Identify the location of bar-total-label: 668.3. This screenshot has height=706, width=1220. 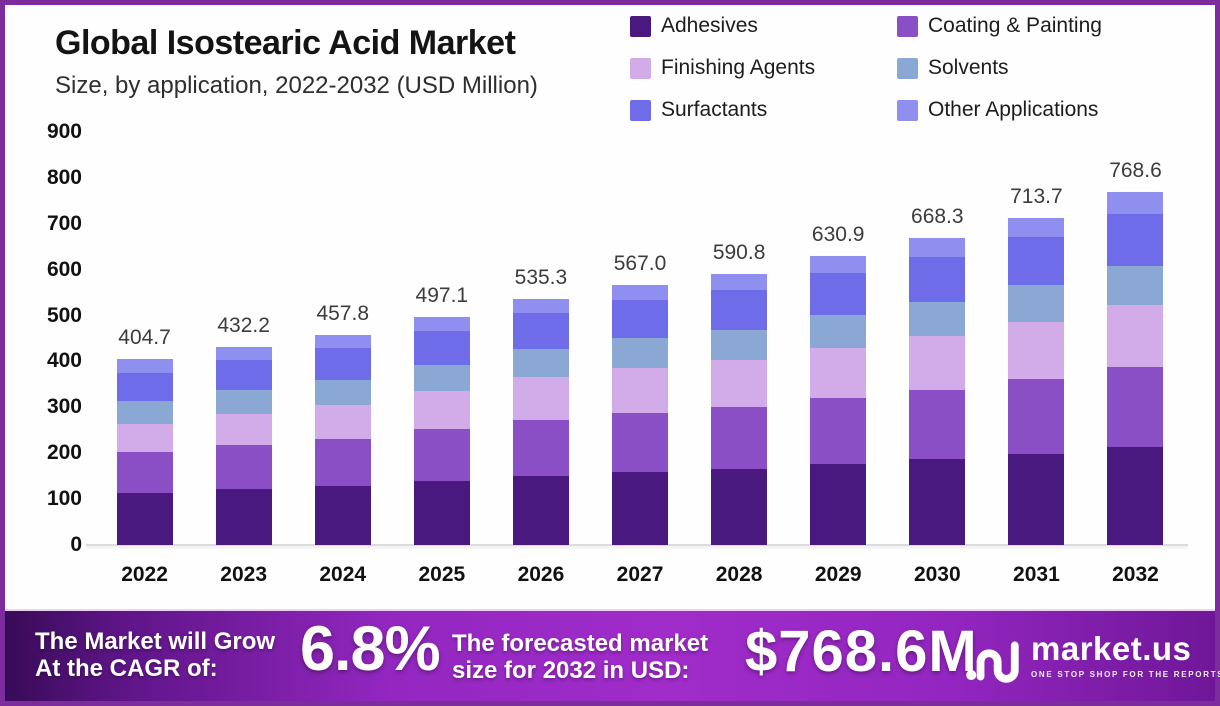
(937, 217).